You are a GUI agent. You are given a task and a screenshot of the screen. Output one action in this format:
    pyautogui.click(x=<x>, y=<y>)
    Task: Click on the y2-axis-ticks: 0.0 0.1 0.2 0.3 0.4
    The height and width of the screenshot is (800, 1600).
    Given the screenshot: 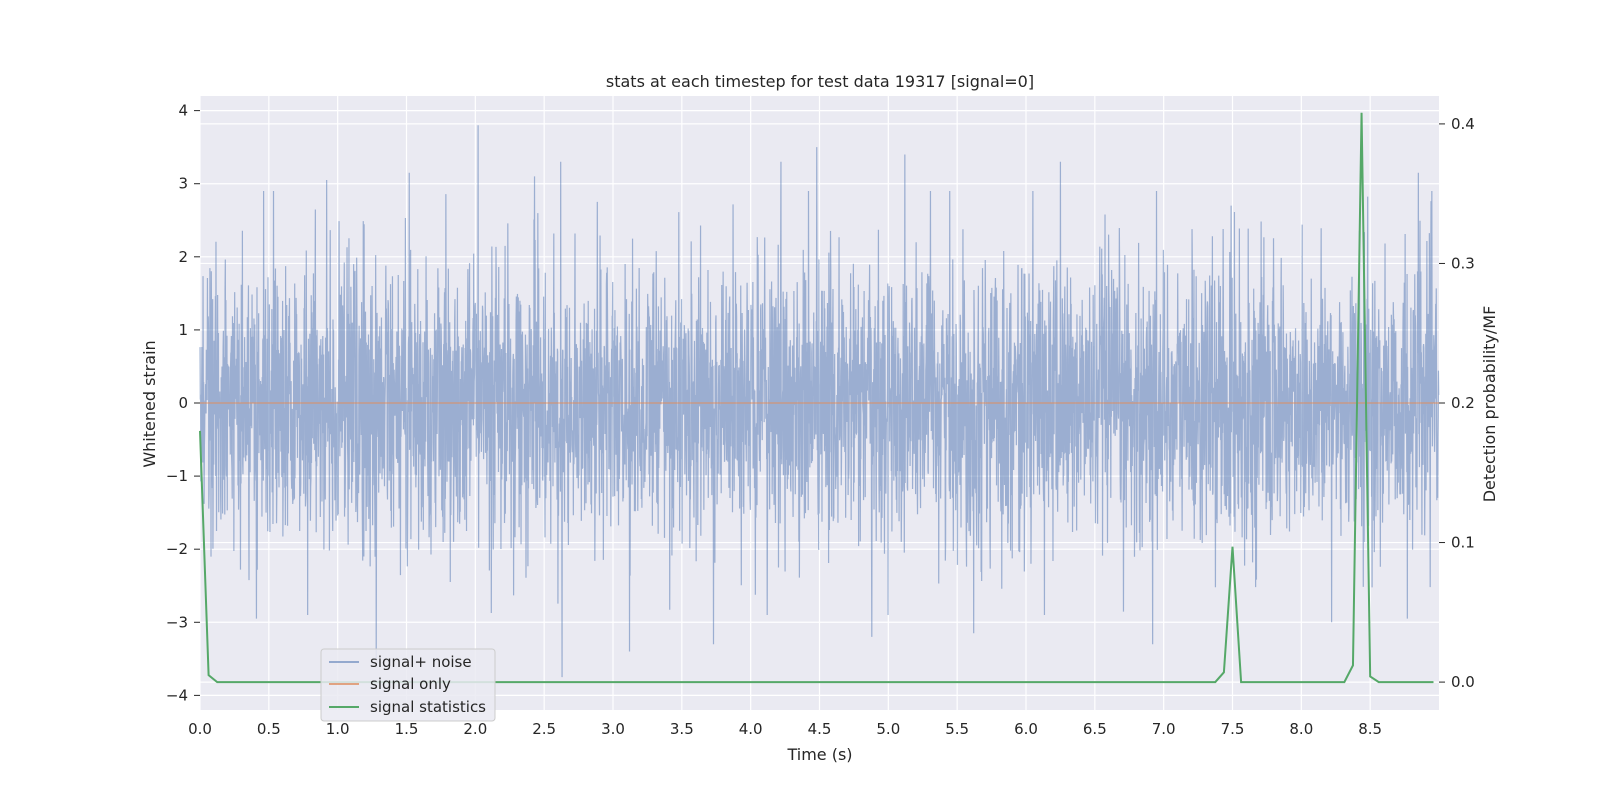 What is the action you would take?
    pyautogui.click(x=1457, y=403)
    